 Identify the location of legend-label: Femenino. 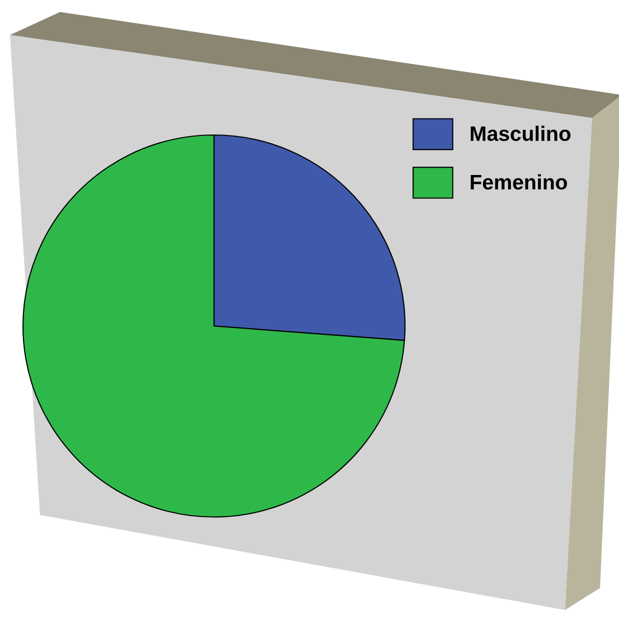
(518, 182).